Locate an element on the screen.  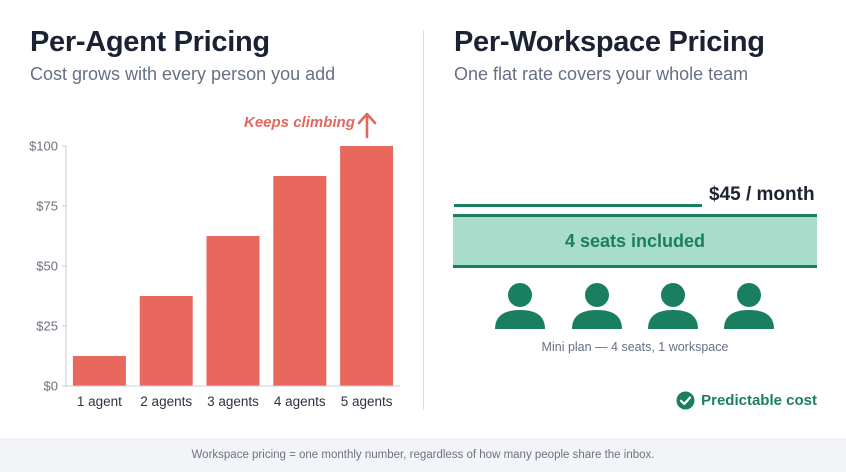
x-axis: 1 agent 2 agents 3 agents 4 agents 5 agents is located at coordinates (233, 397).